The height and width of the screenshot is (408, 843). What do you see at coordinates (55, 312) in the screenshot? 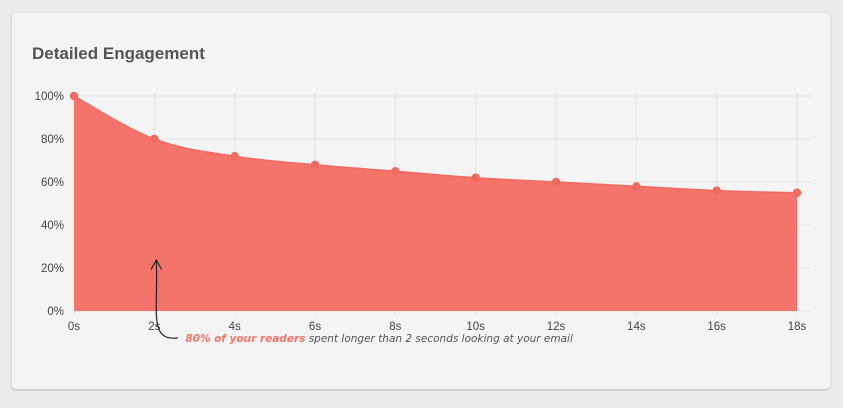
I see `y-tick-label: 0%` at bounding box center [55, 312].